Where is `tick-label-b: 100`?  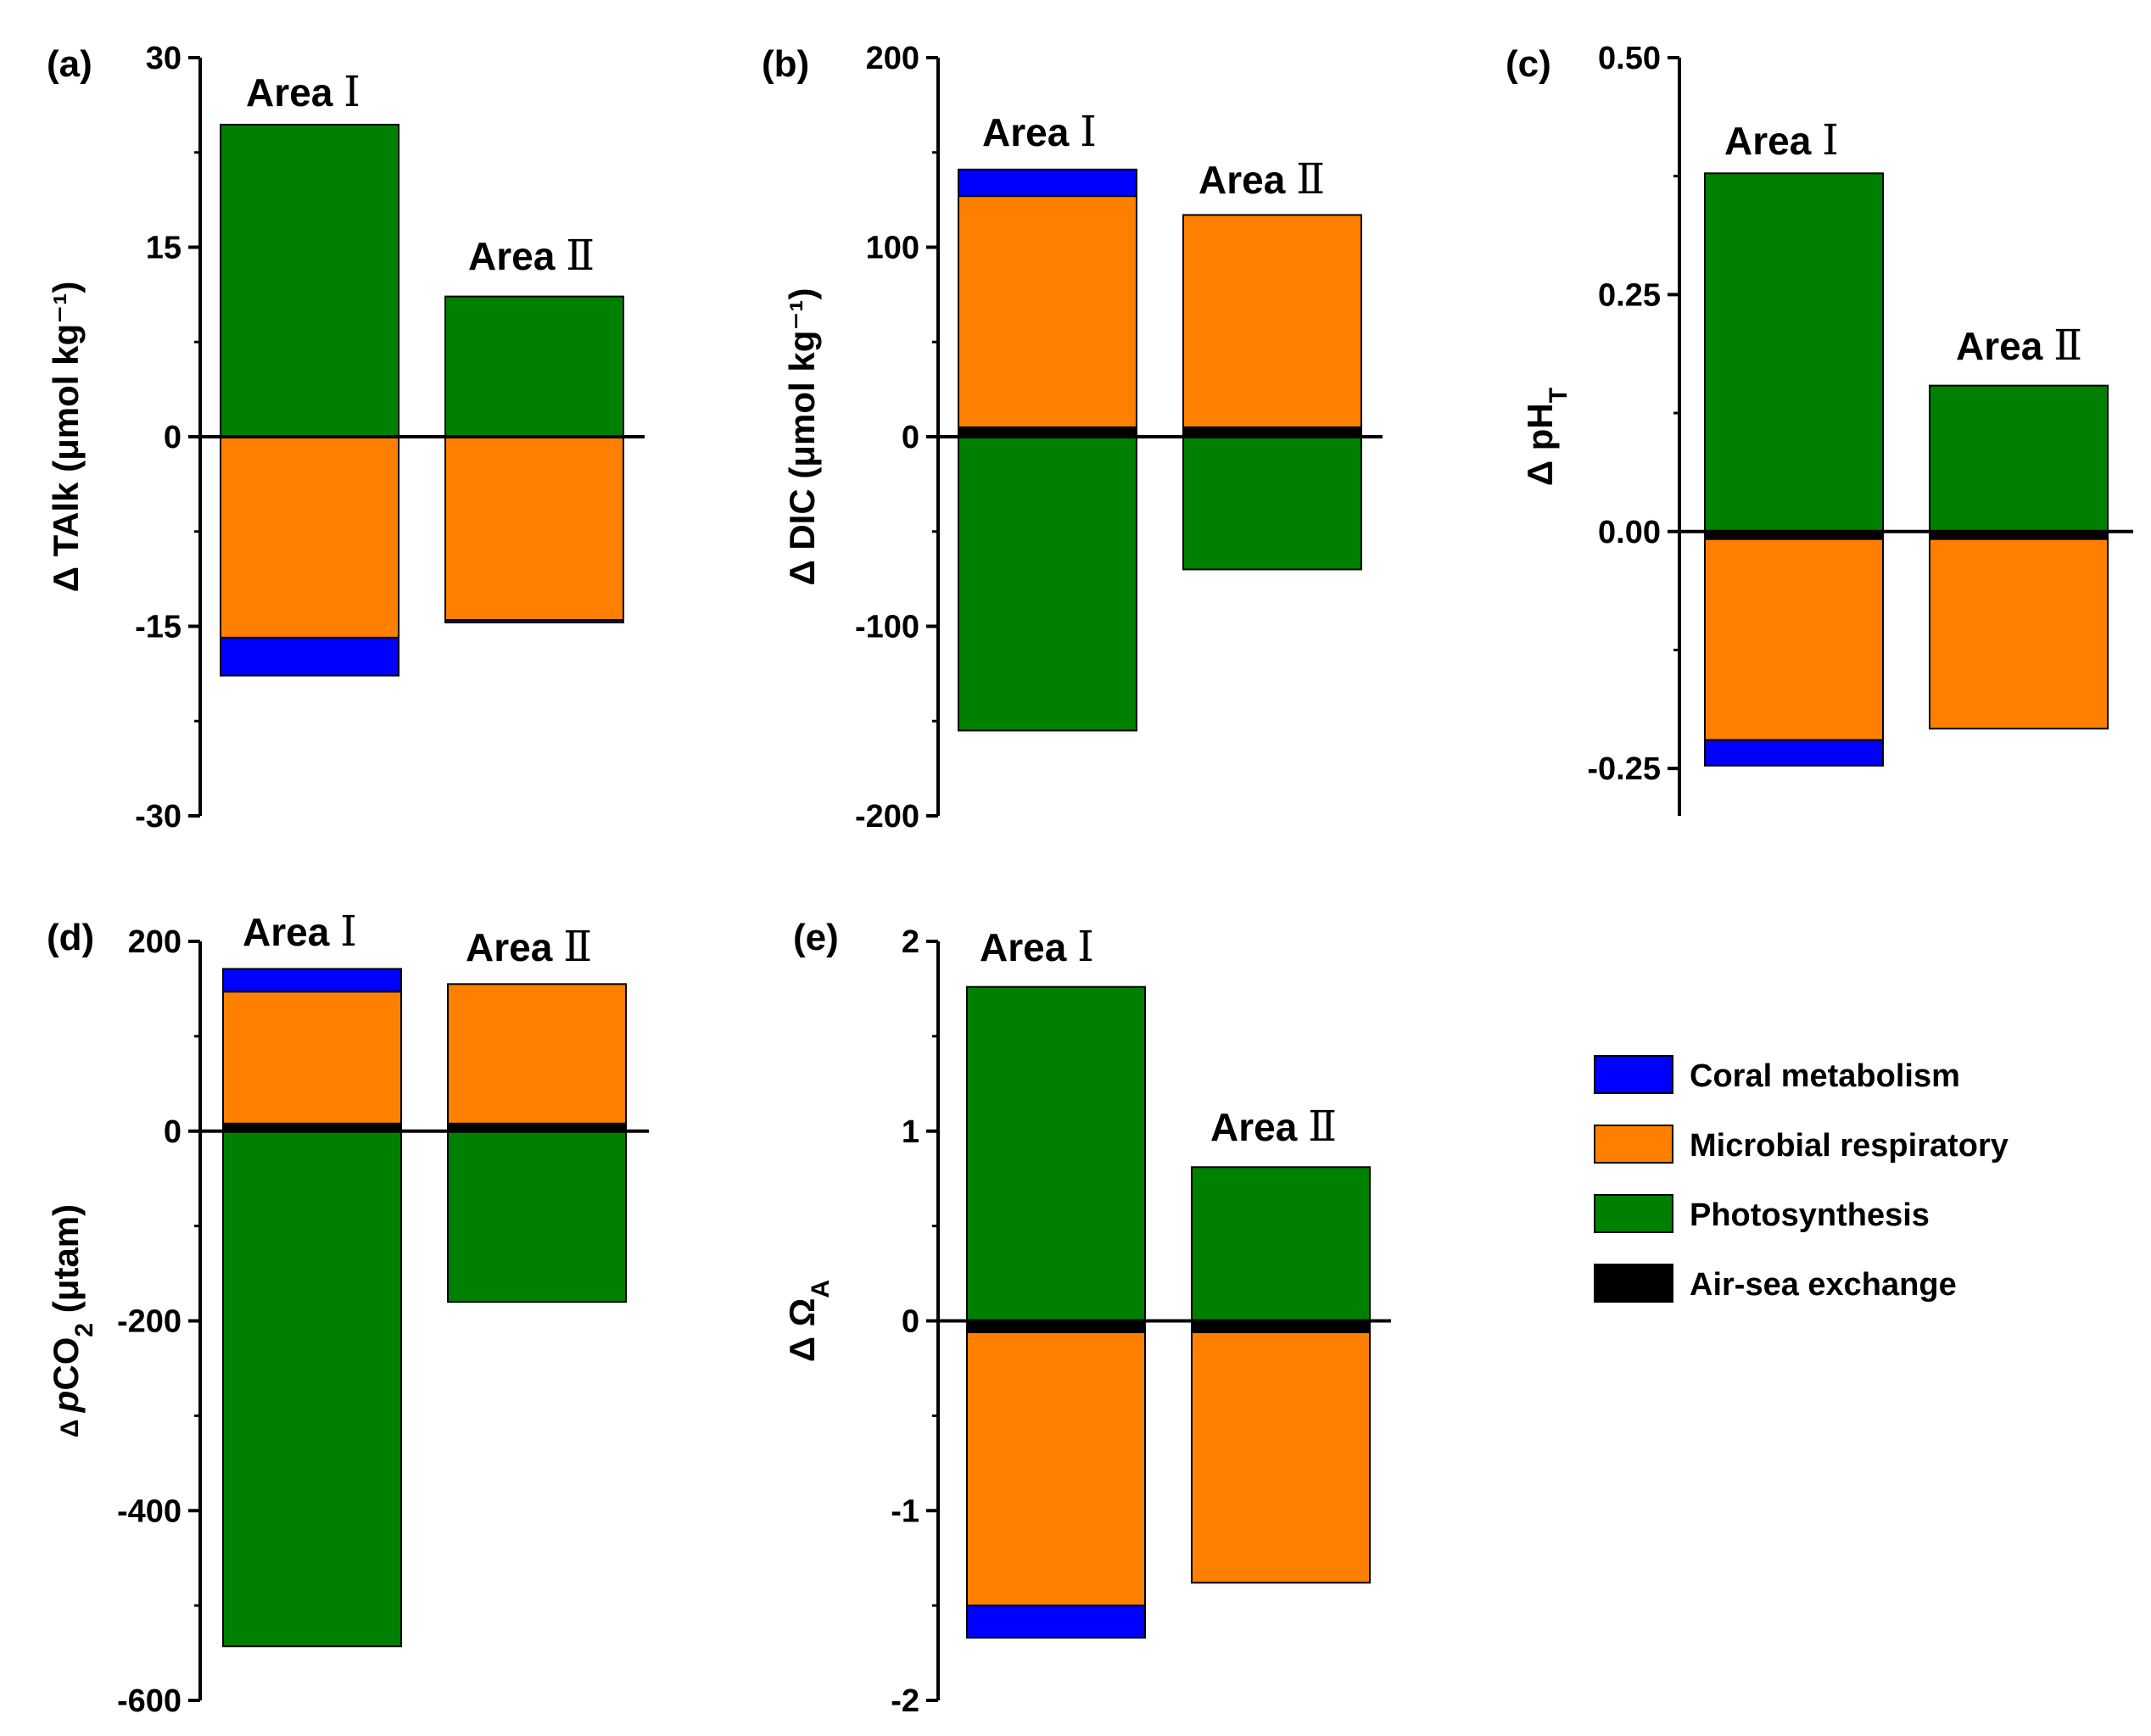
tick-label-b: 100 is located at coordinates (892, 248).